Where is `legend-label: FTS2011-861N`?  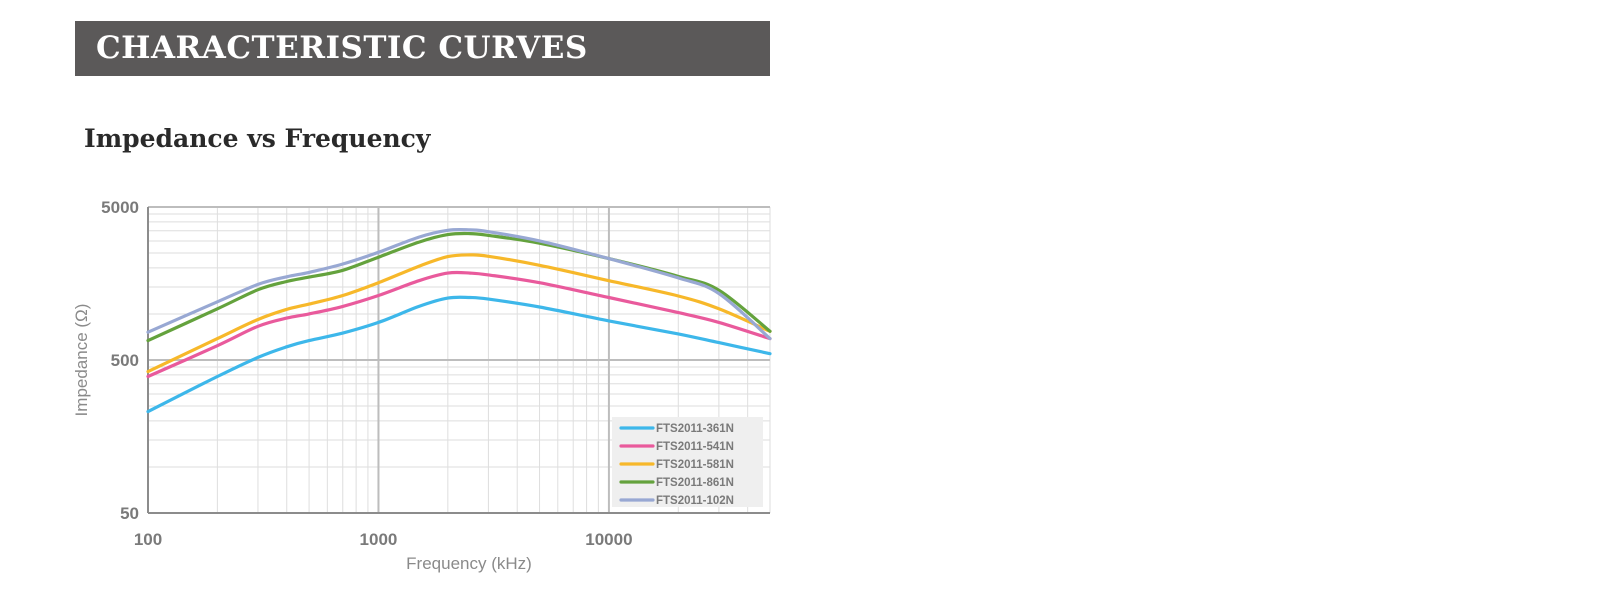
legend-label: FTS2011-861N is located at coordinates (695, 483).